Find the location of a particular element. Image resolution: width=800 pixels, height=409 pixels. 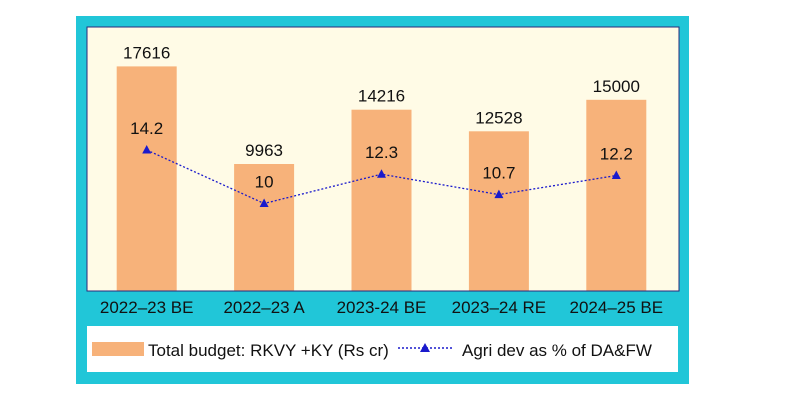

bar-value-label: 15000 is located at coordinates (616, 86).